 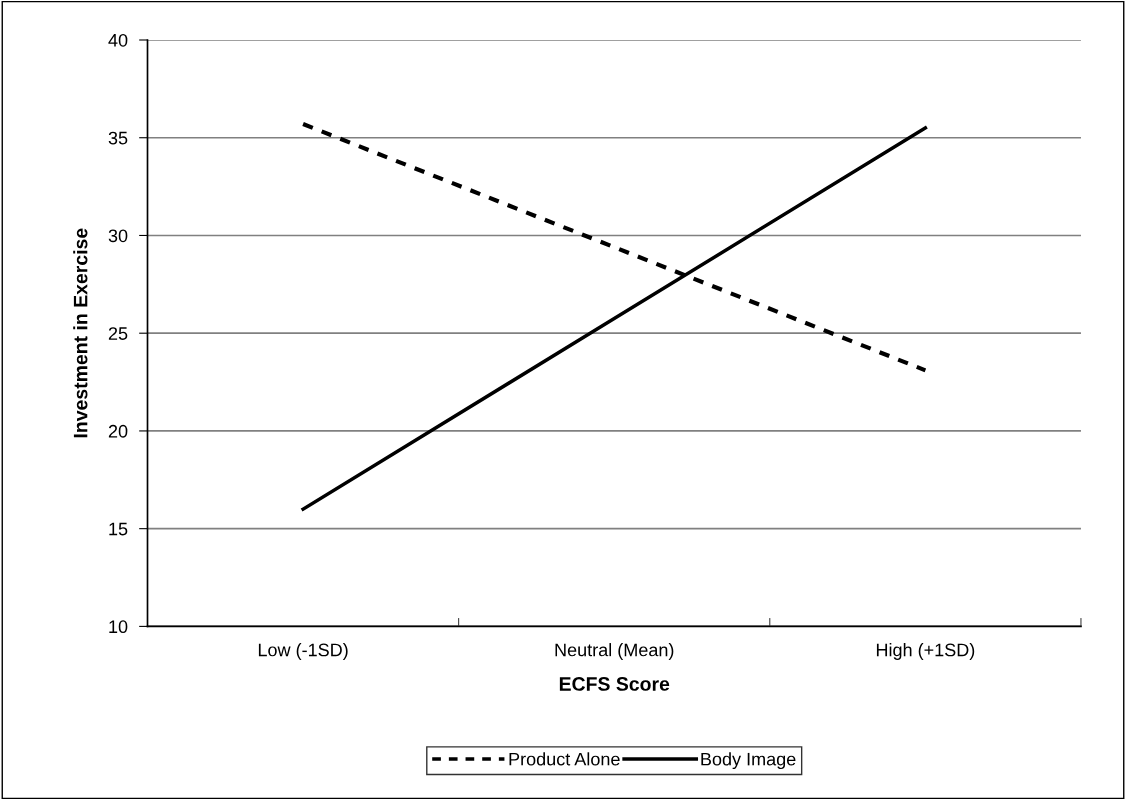 I want to click on y-tick-label: 20, so click(x=118, y=431).